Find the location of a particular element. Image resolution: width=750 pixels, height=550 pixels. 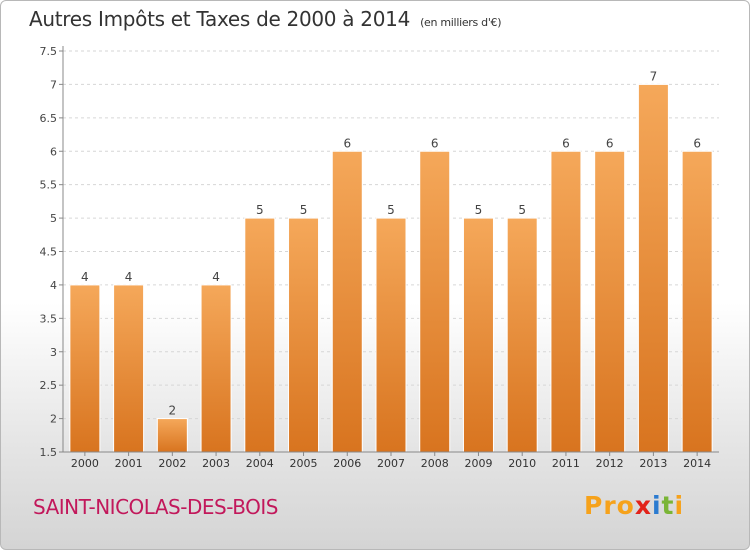

x-tick-label: 2002 is located at coordinates (172, 463).